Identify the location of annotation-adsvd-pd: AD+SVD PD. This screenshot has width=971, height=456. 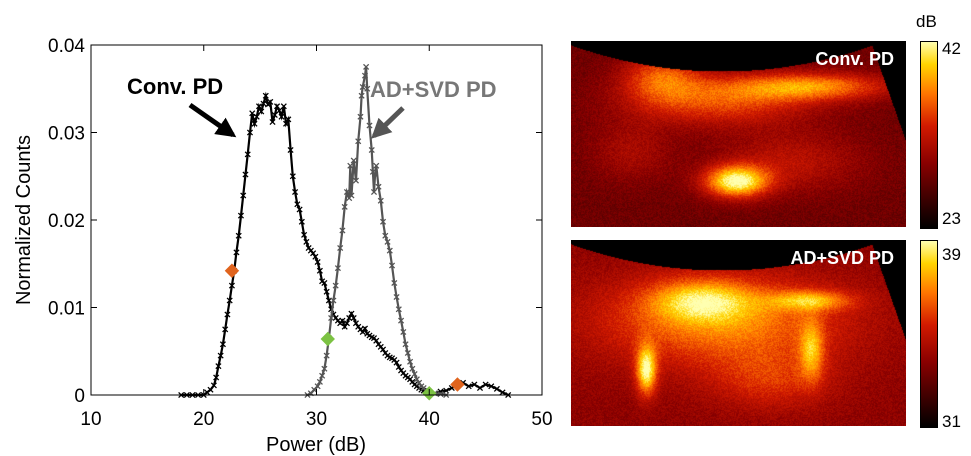
(433, 89).